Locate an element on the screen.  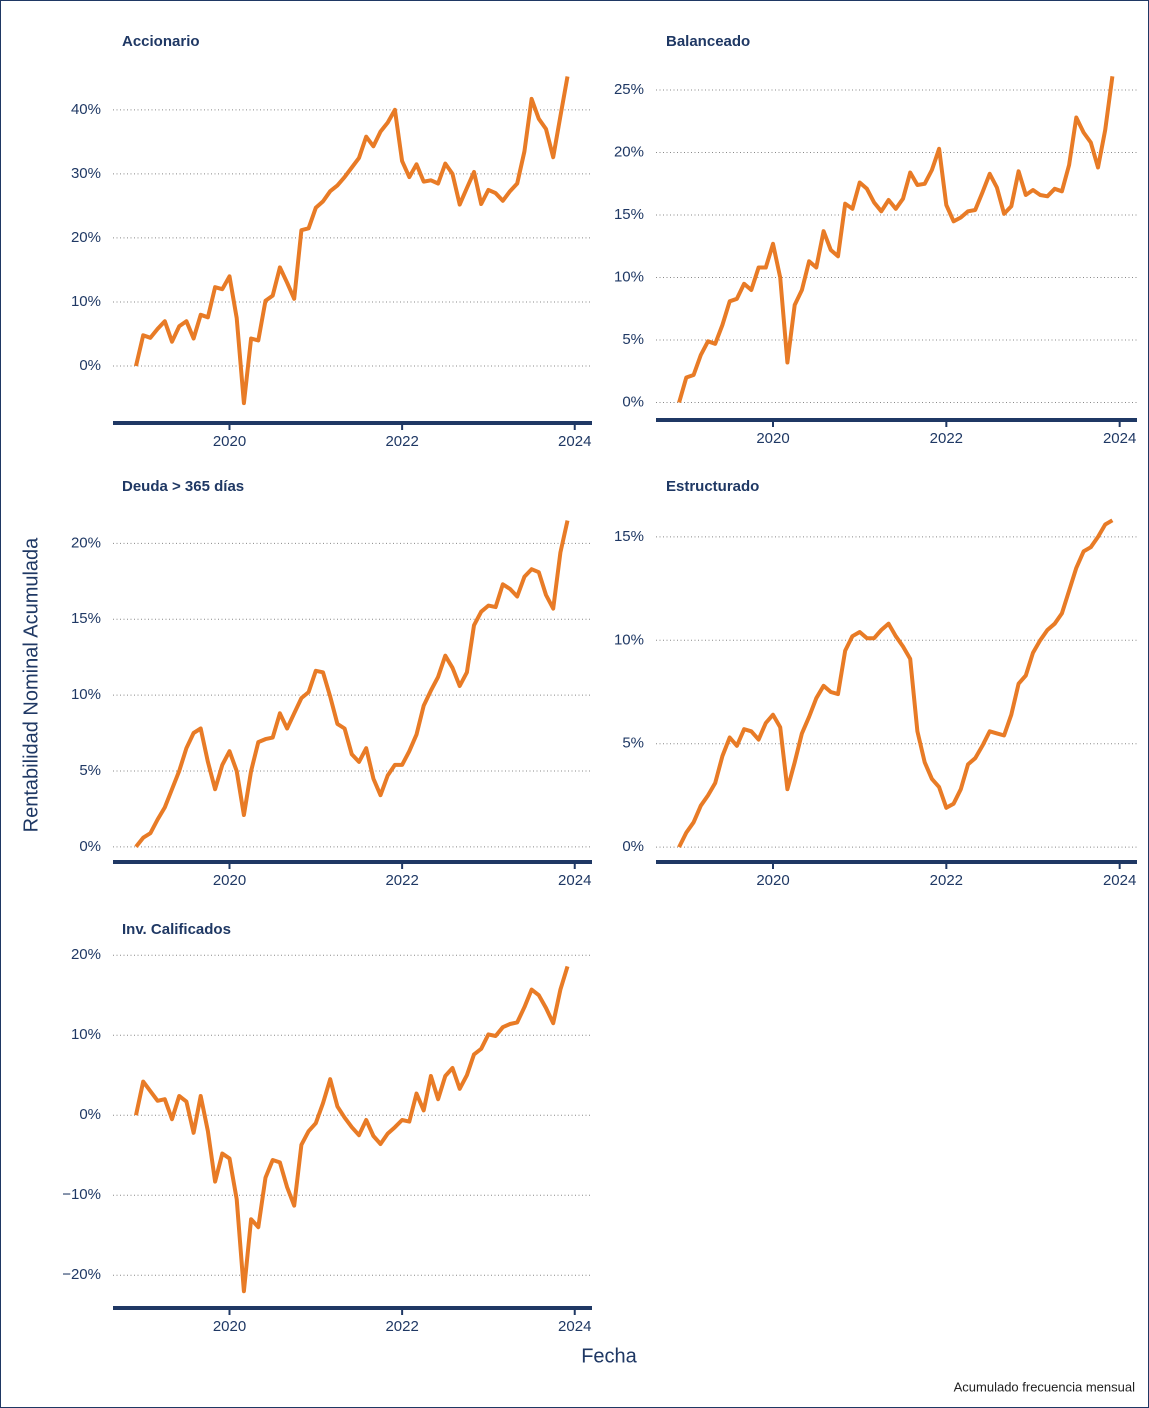
y-tick-label: −20% is located at coordinates (81, 1274).